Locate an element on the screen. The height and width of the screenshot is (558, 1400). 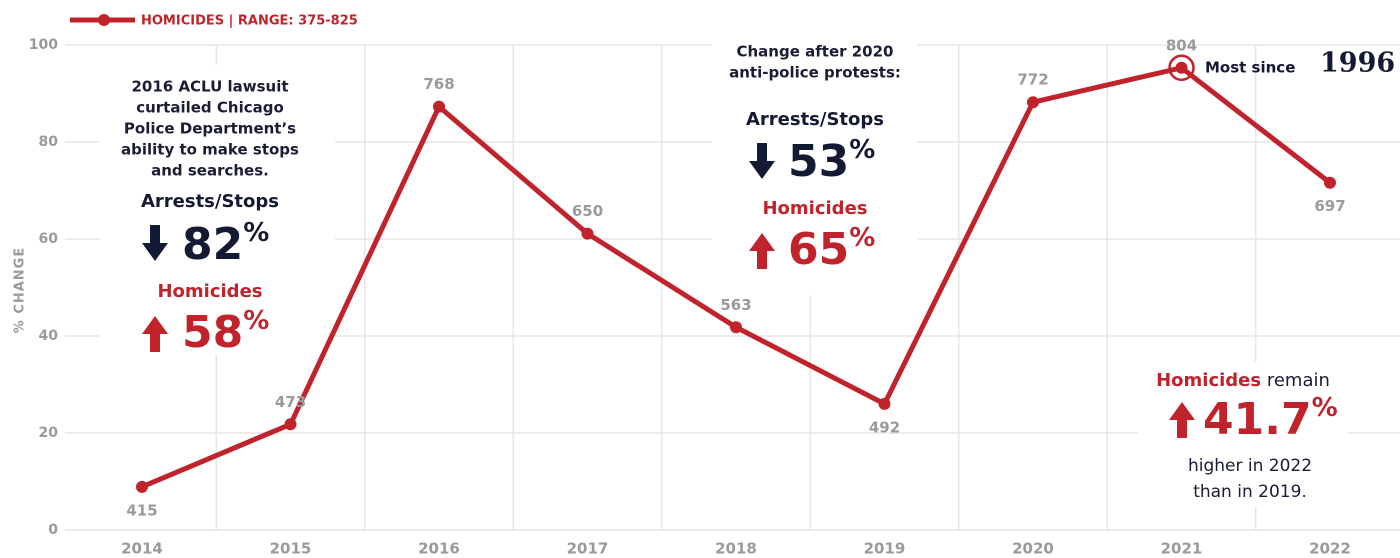
value-label: 772 is located at coordinates (1032, 80).